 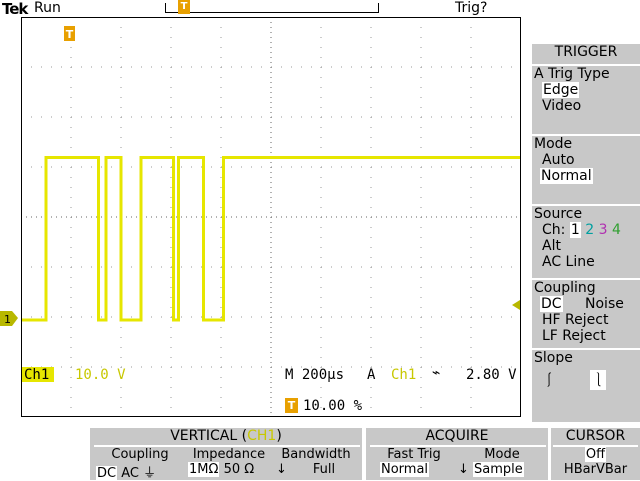 I want to click on cursor-off: Off, so click(x=595, y=454).